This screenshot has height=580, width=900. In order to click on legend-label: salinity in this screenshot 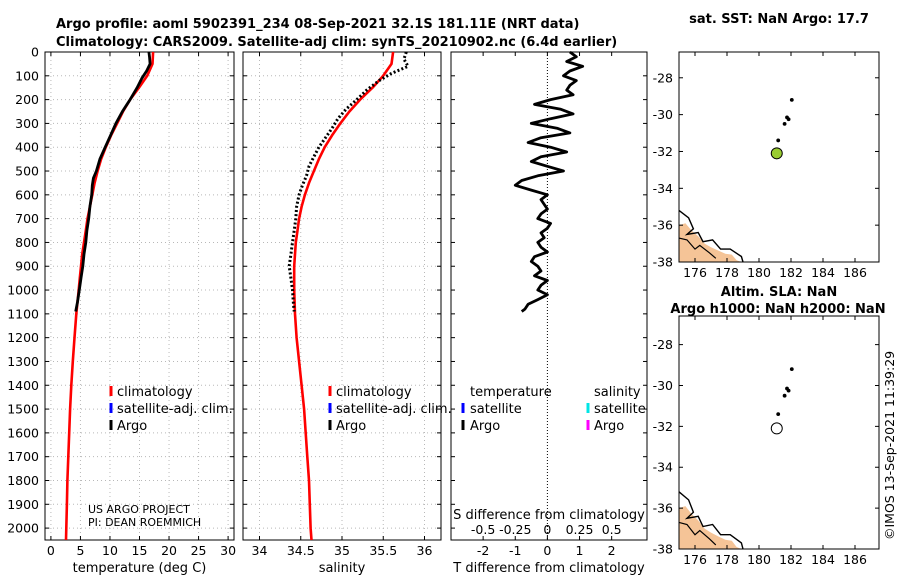, I will do `click(617, 392)`.